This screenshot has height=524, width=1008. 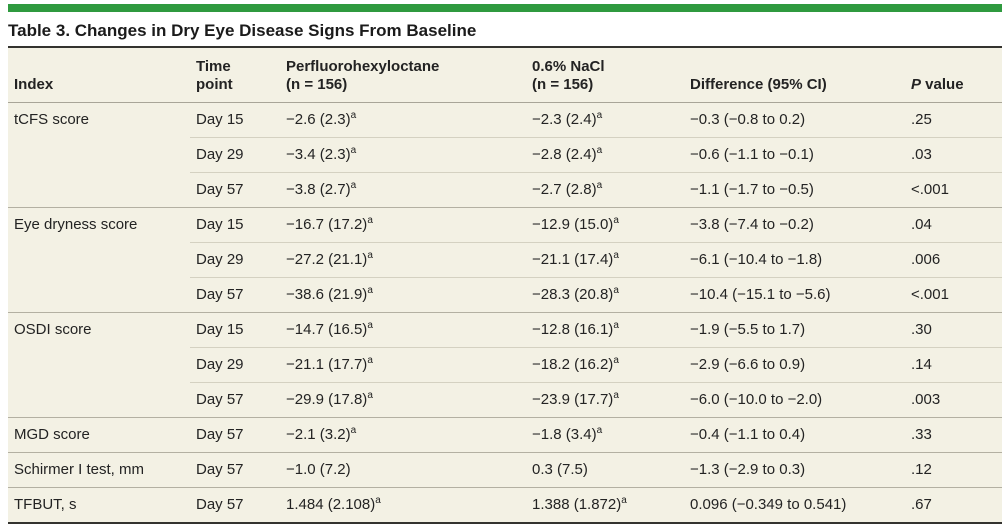 I want to click on pfho-value-cell: −1.0 (7.2), so click(x=403, y=470).